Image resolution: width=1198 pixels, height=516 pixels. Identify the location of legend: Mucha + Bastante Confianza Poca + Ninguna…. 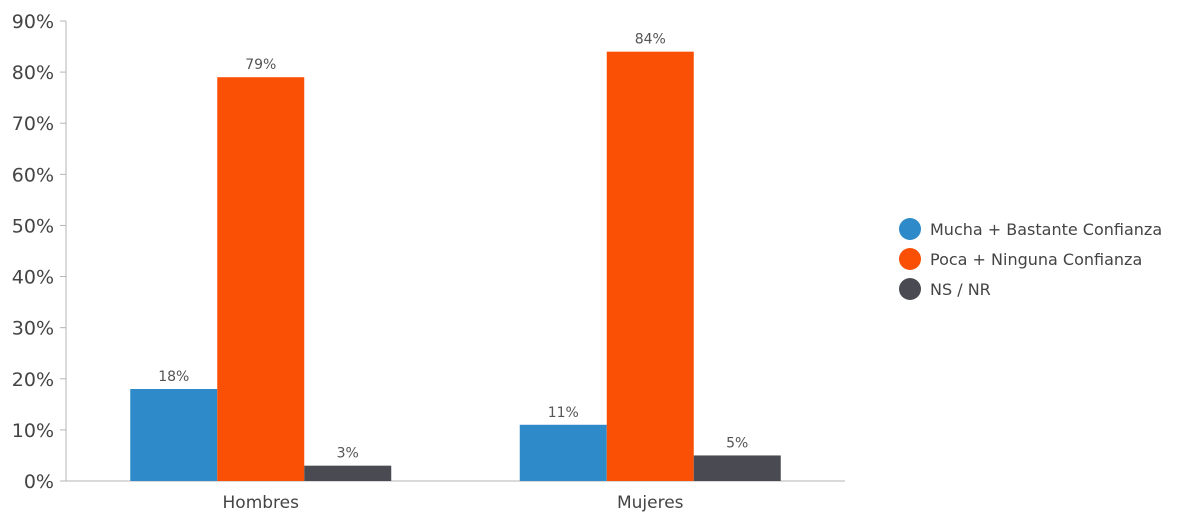
(1030, 259).